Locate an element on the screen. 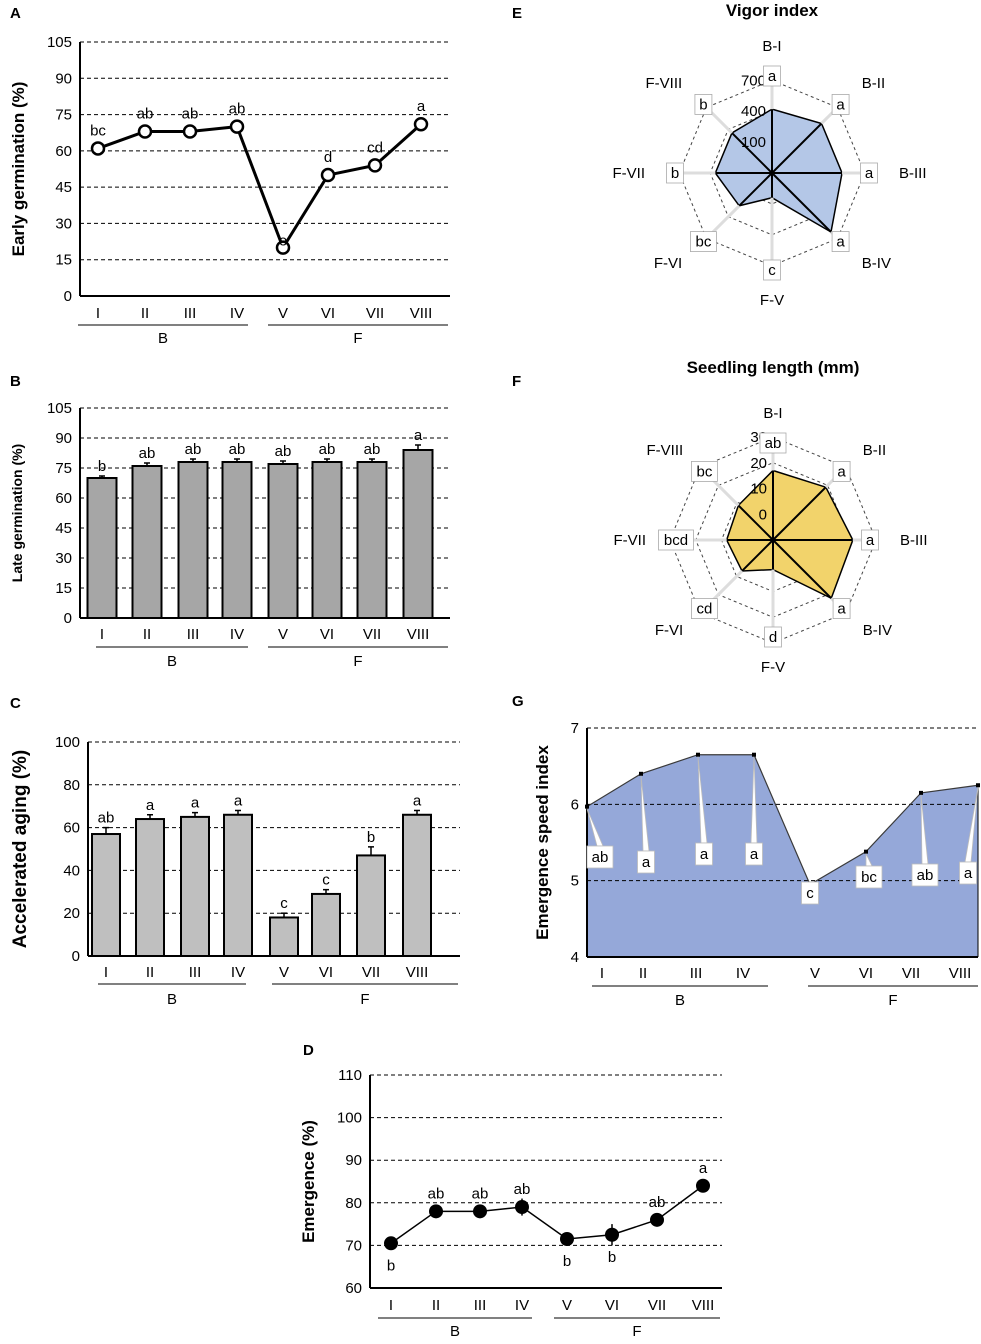  axis-label-f-v: F-V is located at coordinates (772, 300).